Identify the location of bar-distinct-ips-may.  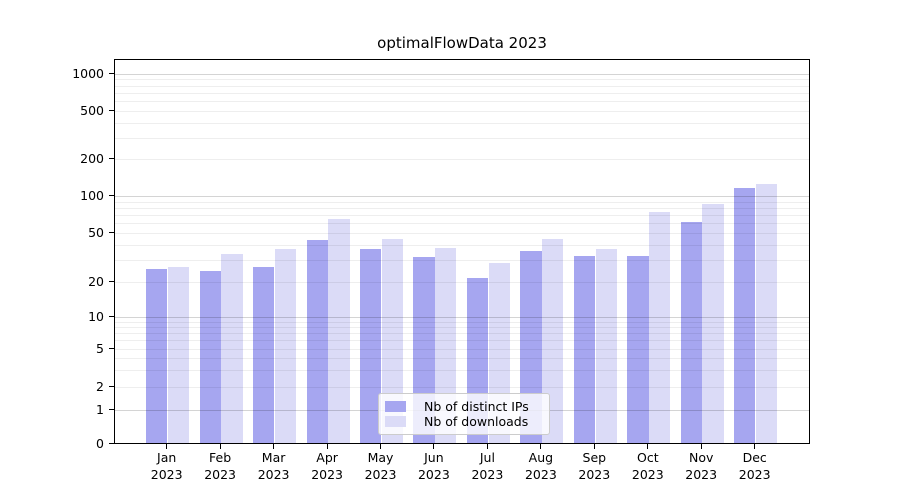
(371, 346).